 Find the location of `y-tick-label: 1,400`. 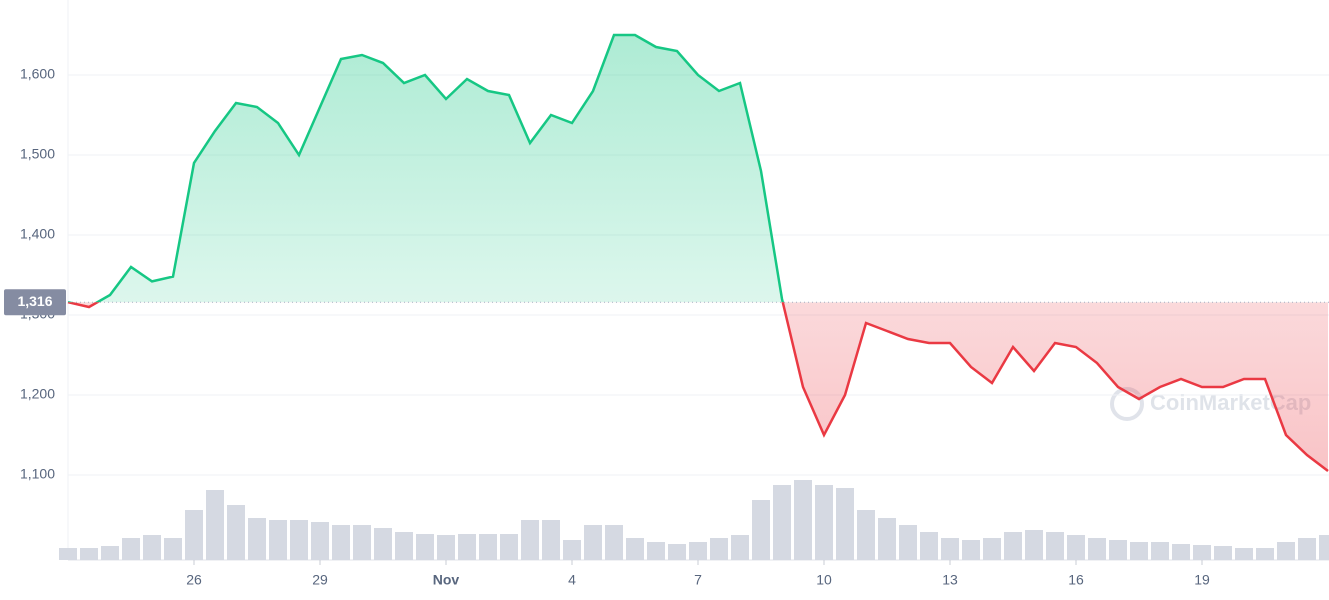

y-tick-label: 1,400 is located at coordinates (37, 234).